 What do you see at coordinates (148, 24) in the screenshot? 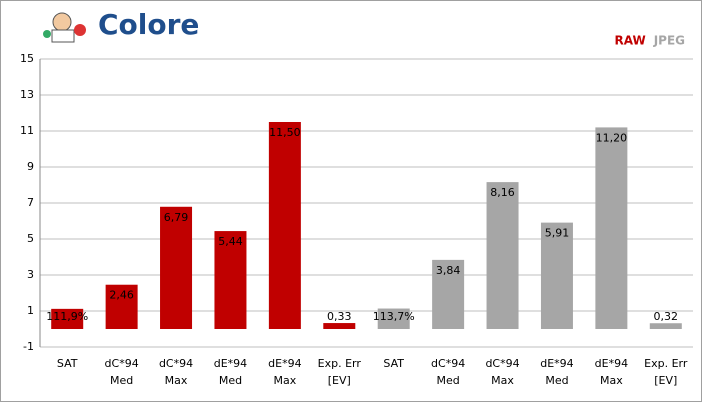
I see `chart-title: Colore` at bounding box center [148, 24].